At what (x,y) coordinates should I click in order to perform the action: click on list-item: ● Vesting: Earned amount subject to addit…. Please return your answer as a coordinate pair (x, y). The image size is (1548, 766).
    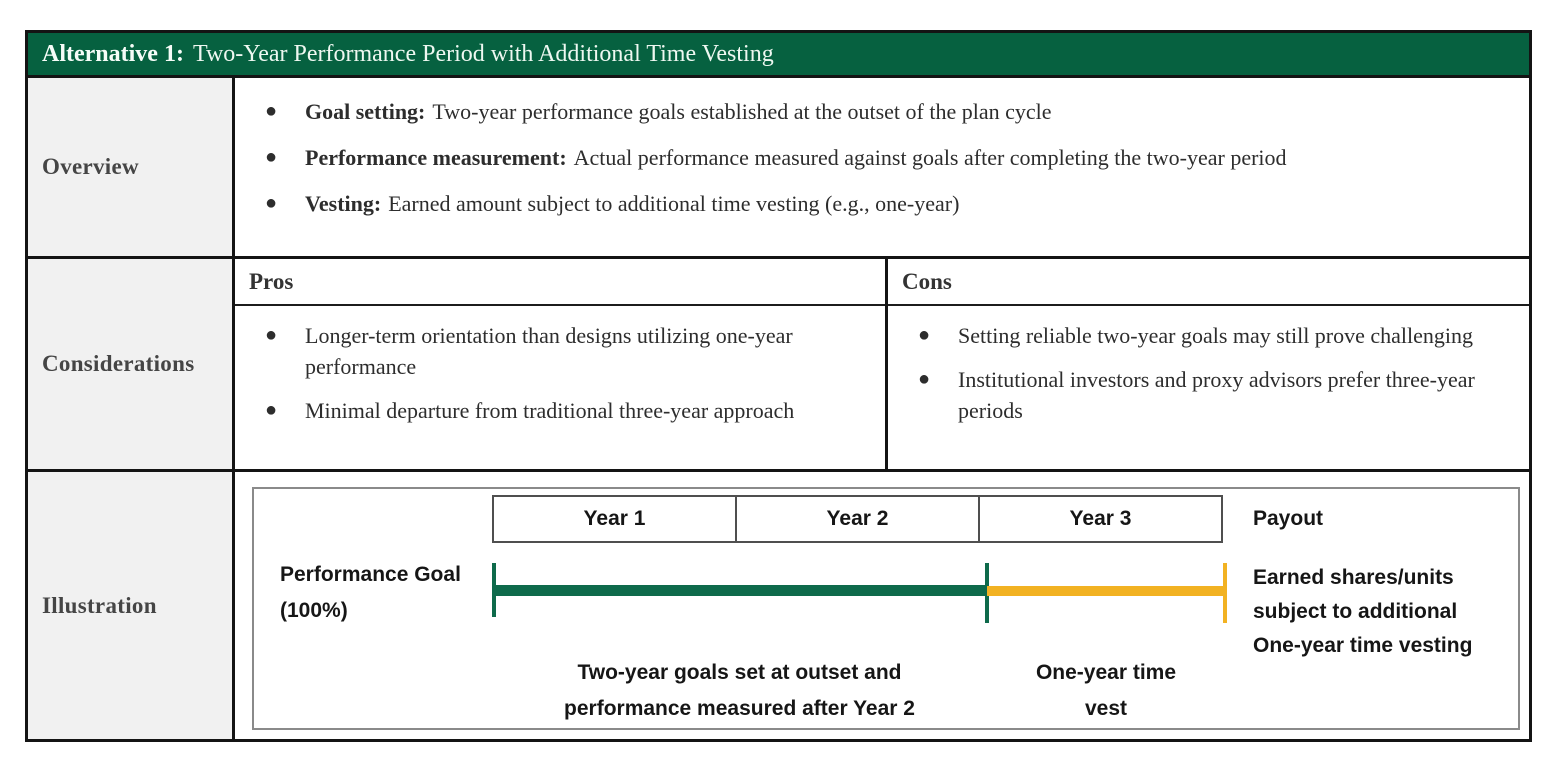
    Looking at the image, I should click on (885, 203).